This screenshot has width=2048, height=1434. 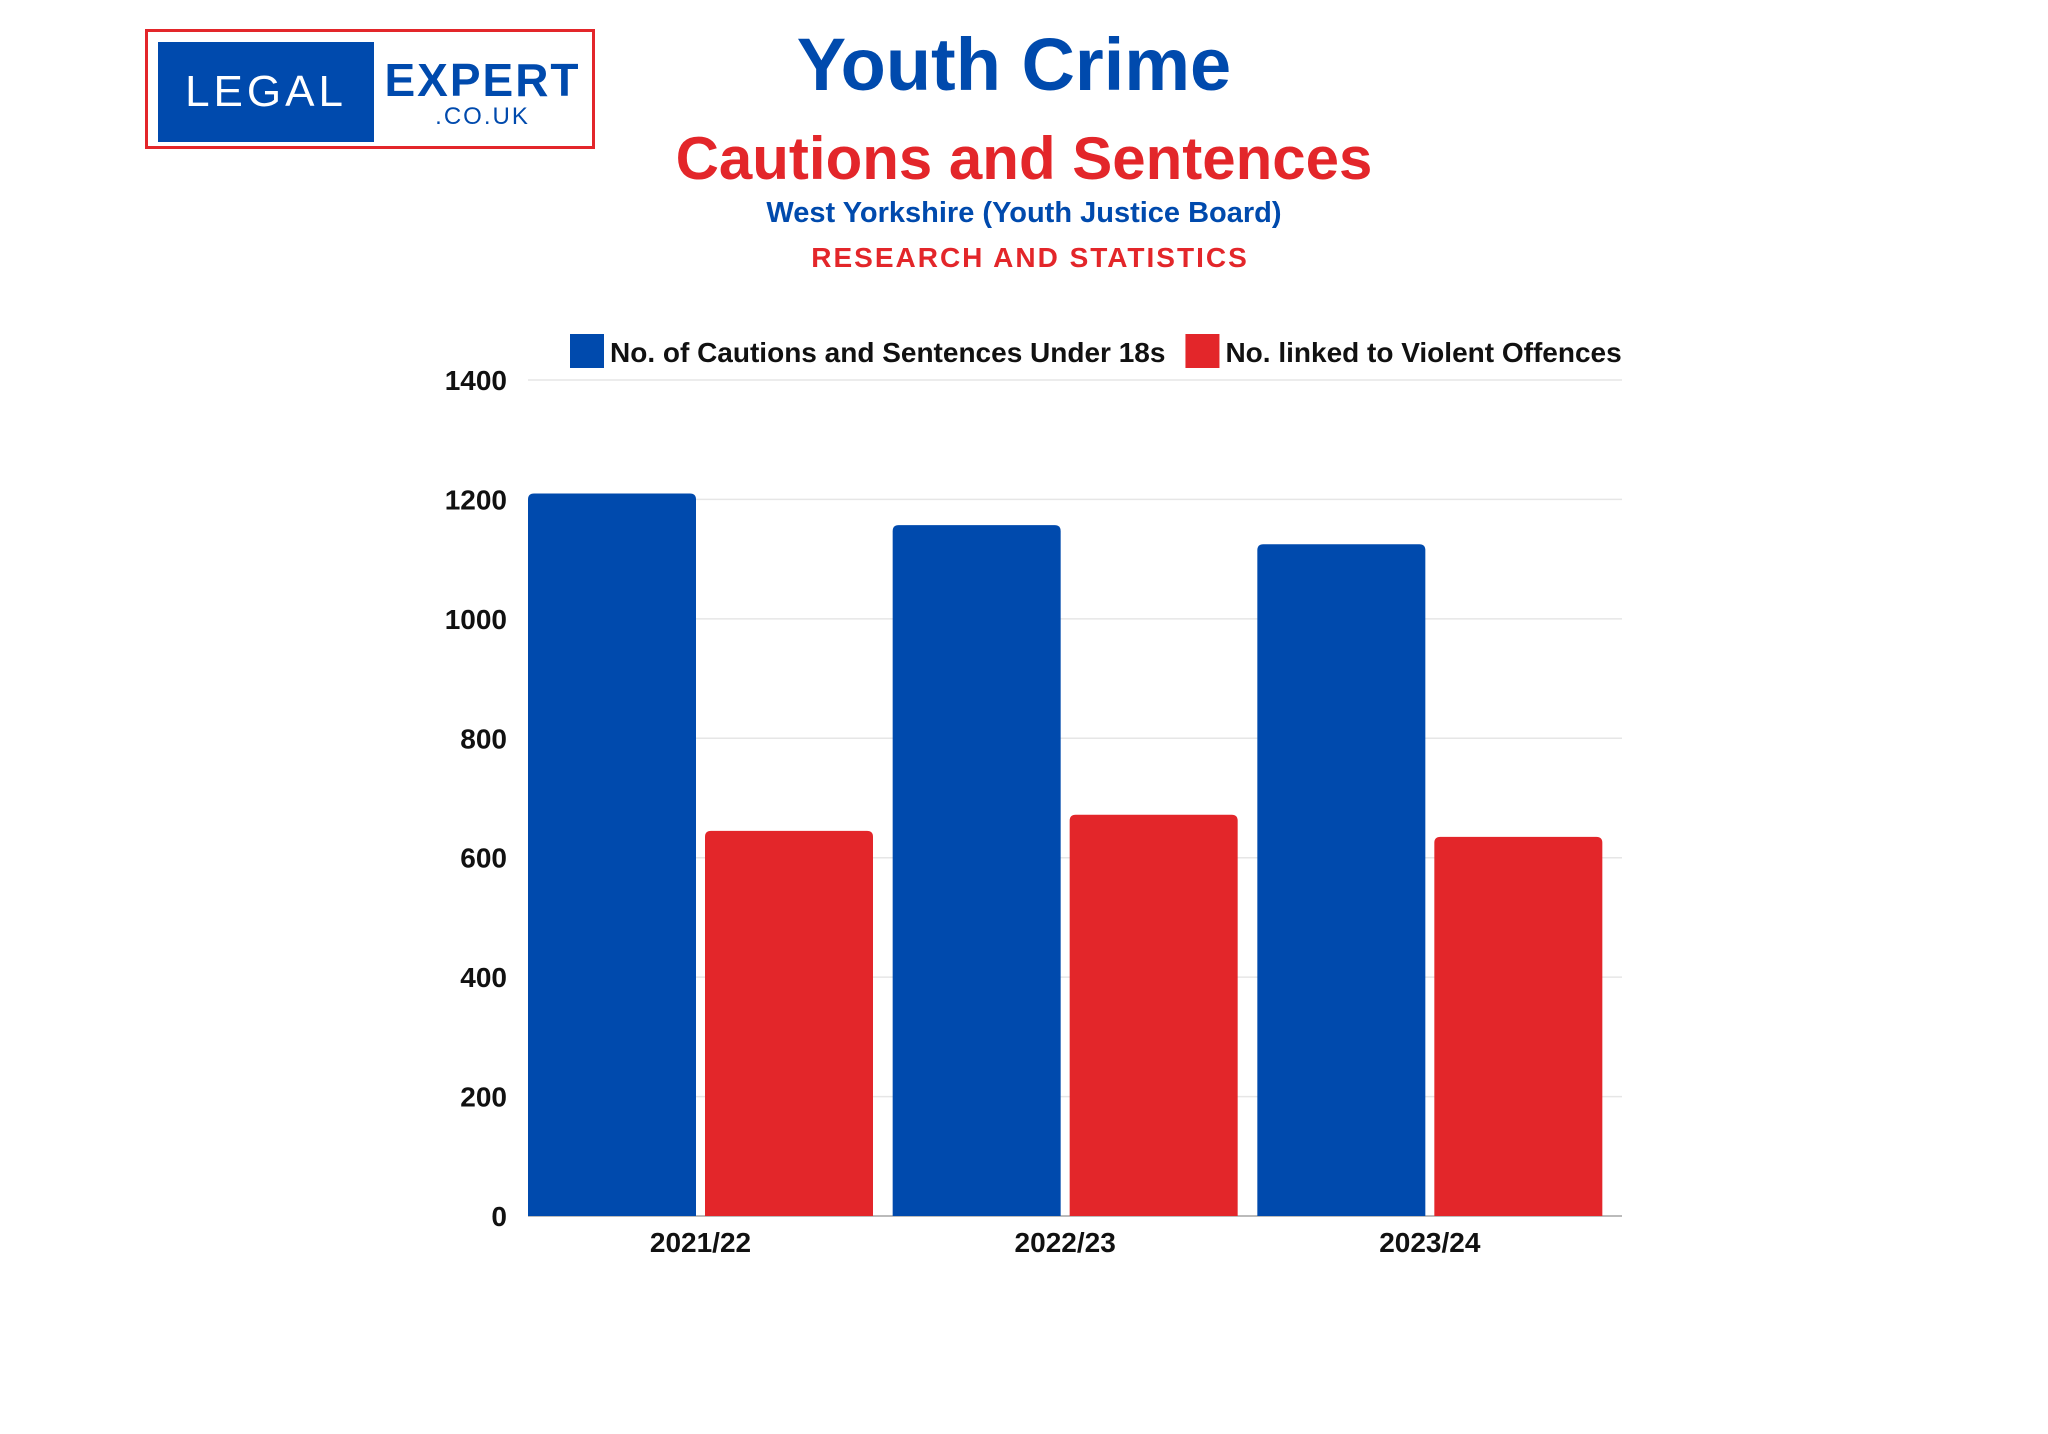 I want to click on y-tick-label: 0, so click(x=499, y=1216).